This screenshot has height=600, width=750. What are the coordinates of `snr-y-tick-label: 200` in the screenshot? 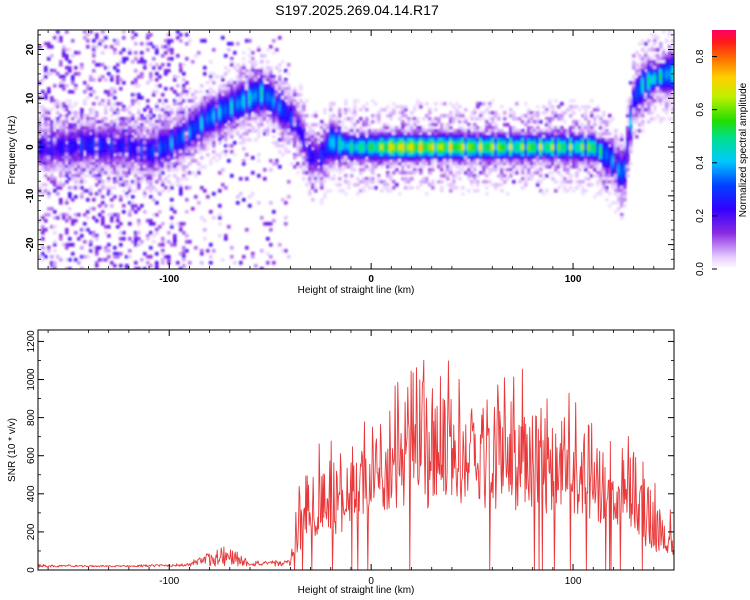 It's located at (31, 531).